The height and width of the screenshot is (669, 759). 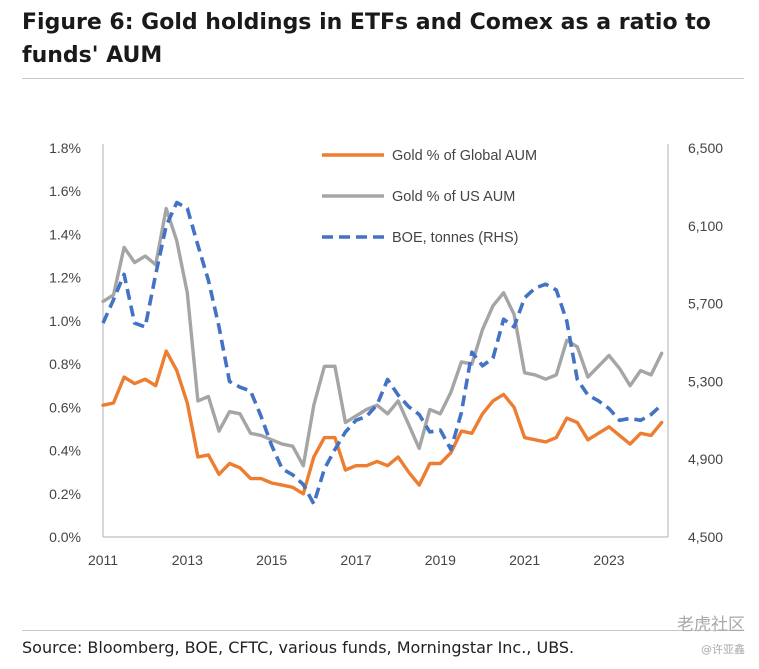 What do you see at coordinates (705, 459) in the screenshot?
I see `y-right-tick-label: 4,900` at bounding box center [705, 459].